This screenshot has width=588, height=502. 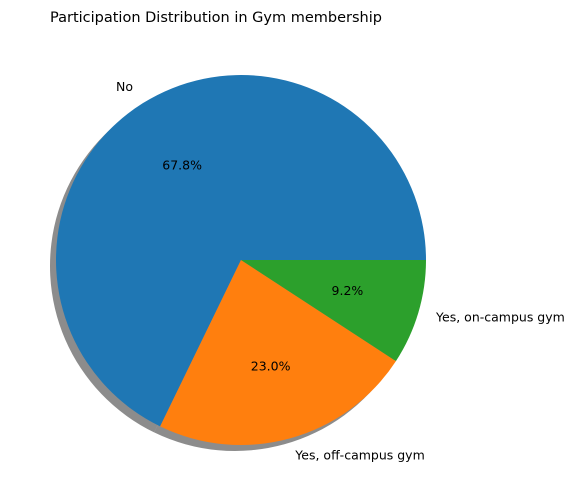 I want to click on pie-slice-yes-off-campus-gym, so click(x=278, y=352).